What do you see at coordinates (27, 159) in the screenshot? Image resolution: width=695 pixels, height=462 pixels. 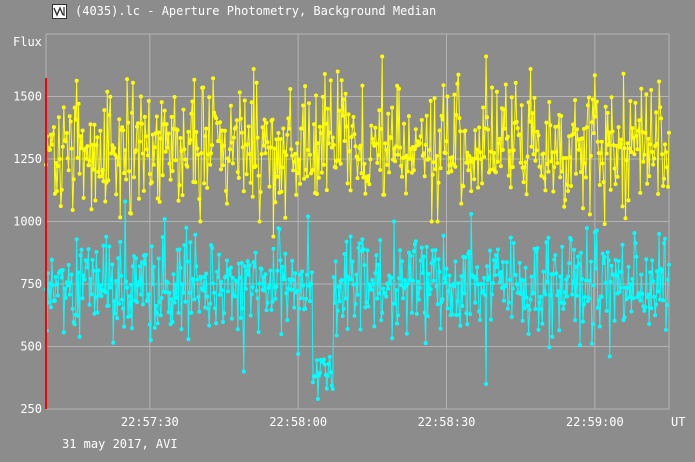 I see `y-tick-label: 1250` at bounding box center [27, 159].